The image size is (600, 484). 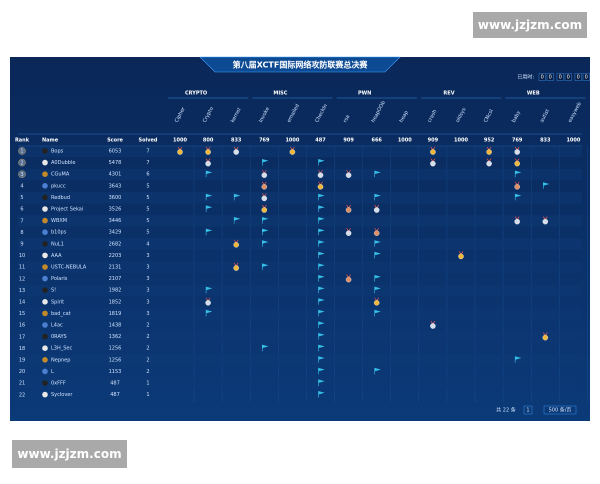 What do you see at coordinates (57, 326) in the screenshot?
I see `team-name: L4ac` at bounding box center [57, 326].